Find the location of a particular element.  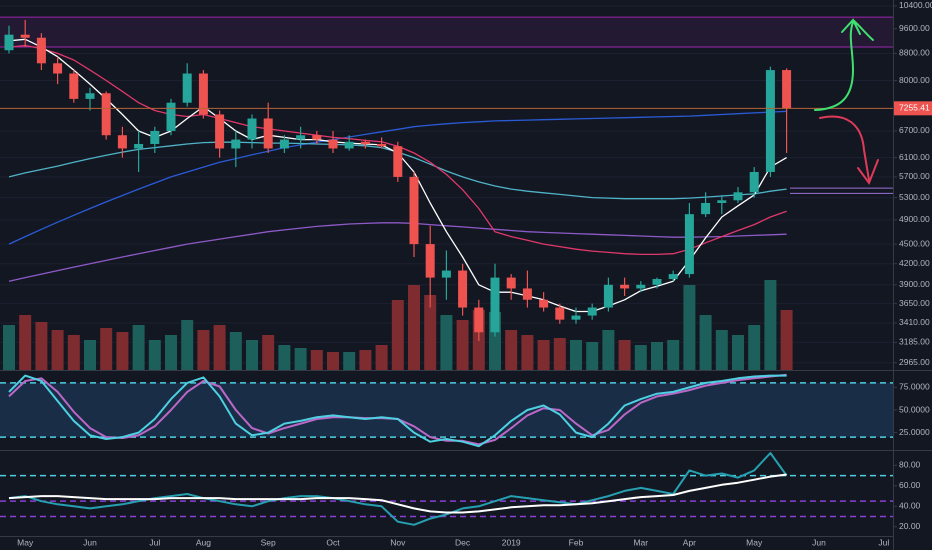

y-tick-label: 75.0000 is located at coordinates (914, 387).